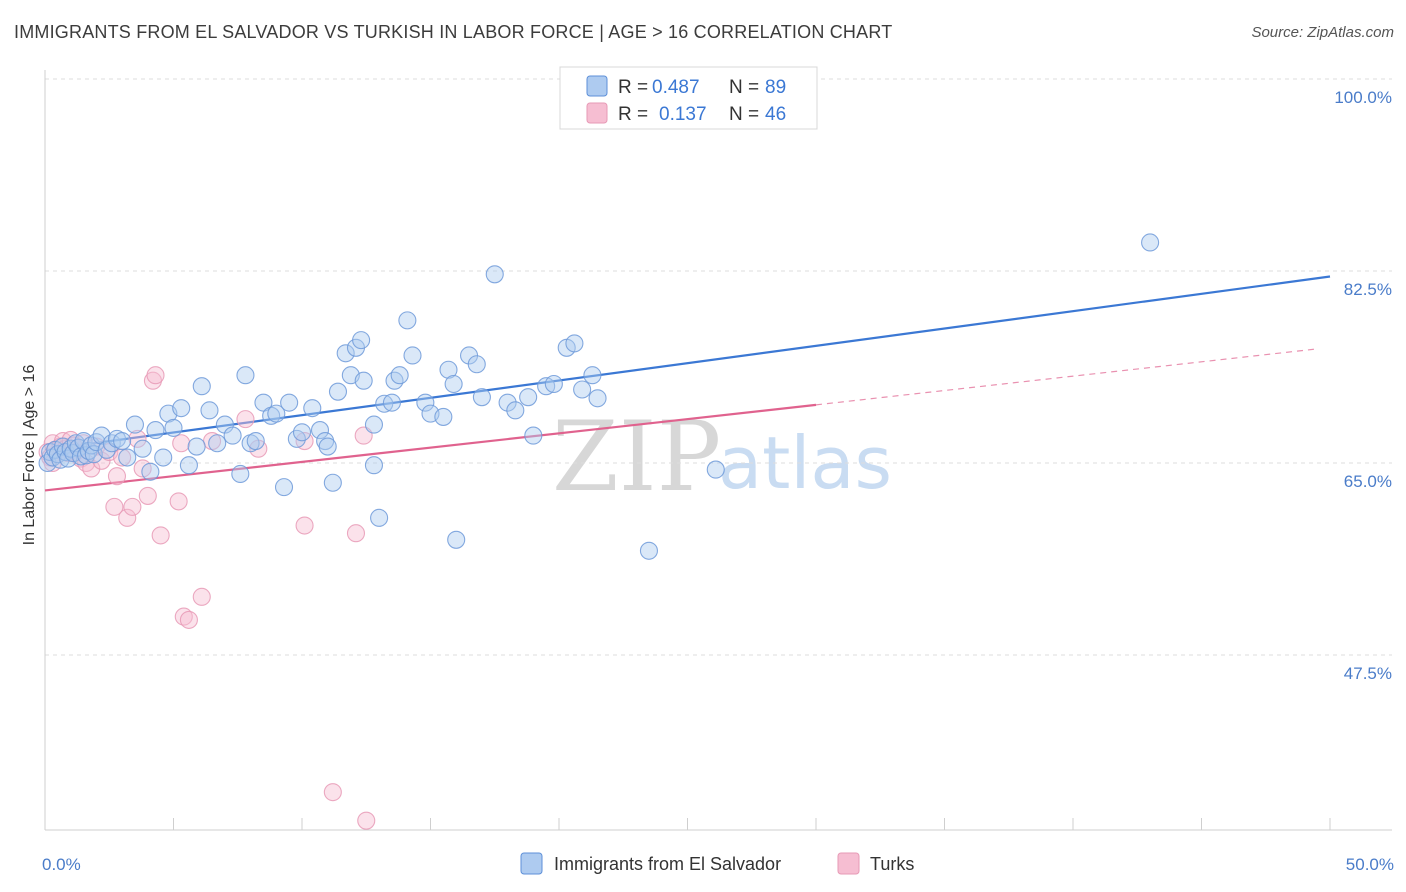 The image size is (1406, 892). Describe the element at coordinates (531, 863) in the screenshot. I see `bottom-legend-swatch-blue` at that location.